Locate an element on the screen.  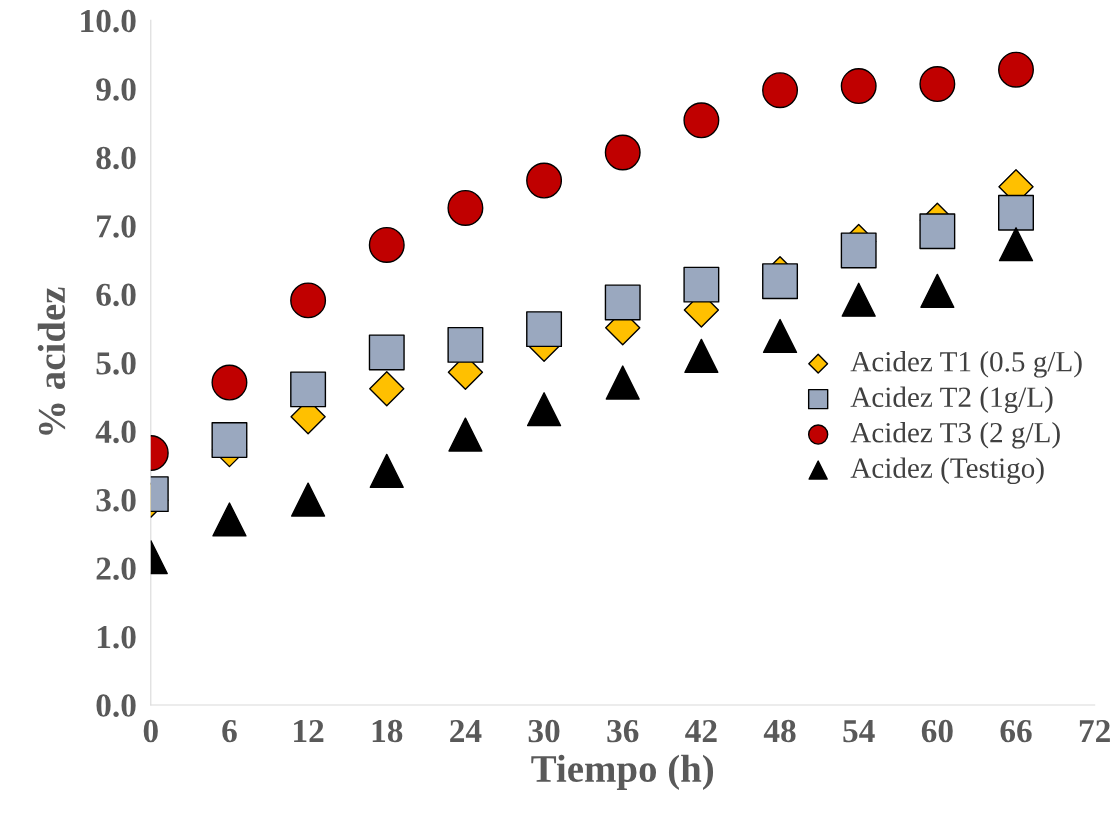
x-tick-label: 18 is located at coordinates (387, 731).